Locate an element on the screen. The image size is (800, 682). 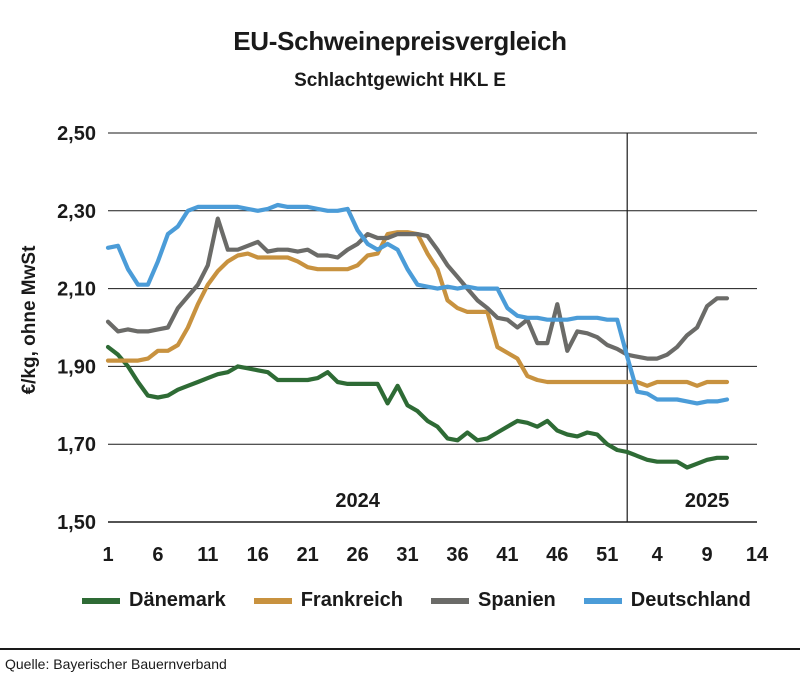
legend-item: Frankreich is located at coordinates (328, 600).